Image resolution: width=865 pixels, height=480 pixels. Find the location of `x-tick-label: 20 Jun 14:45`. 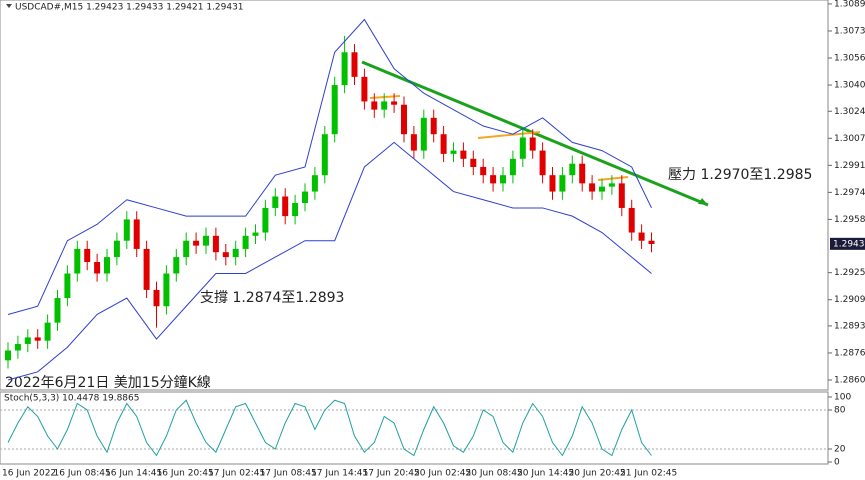

x-tick-label: 20 Jun 14:45 is located at coordinates (545, 474).